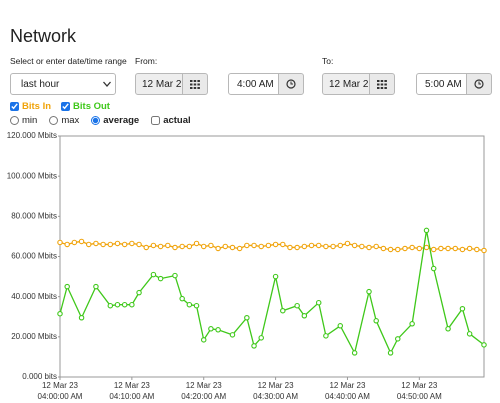 This screenshot has width=500, height=403. I want to click on series-name: Bits In, so click(37, 106).